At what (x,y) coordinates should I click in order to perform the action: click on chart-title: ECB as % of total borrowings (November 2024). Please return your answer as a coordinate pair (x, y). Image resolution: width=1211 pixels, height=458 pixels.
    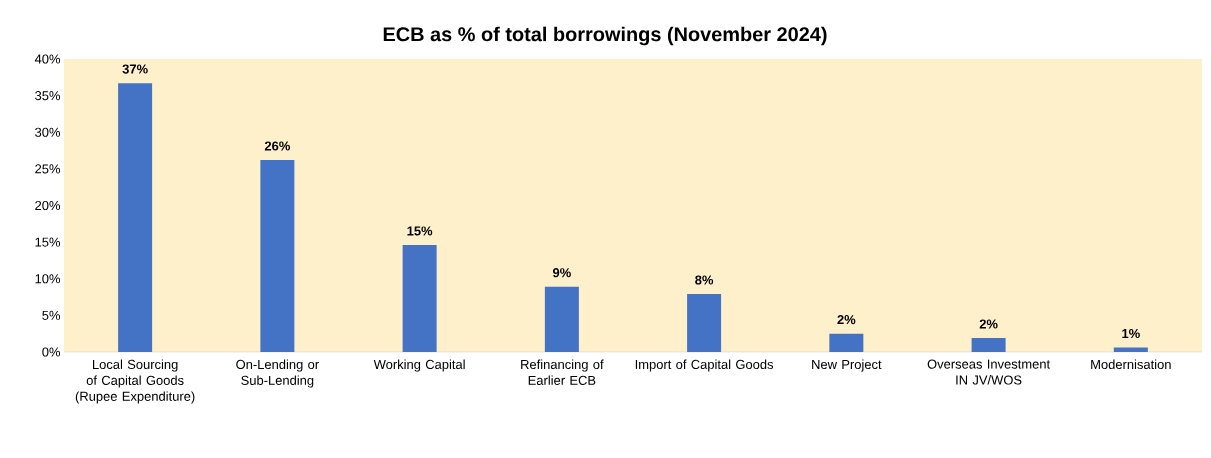
    Looking at the image, I should click on (605, 36).